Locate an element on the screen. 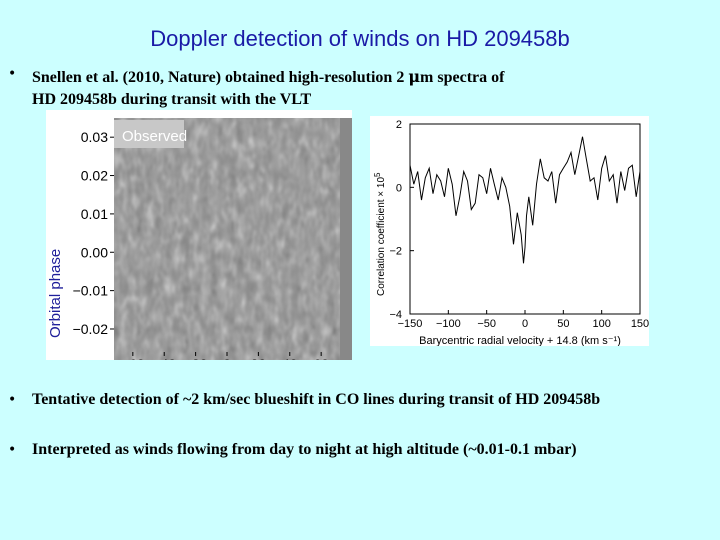 The image size is (720, 540). correlation-x-tick-label: −100 is located at coordinates (448, 324).